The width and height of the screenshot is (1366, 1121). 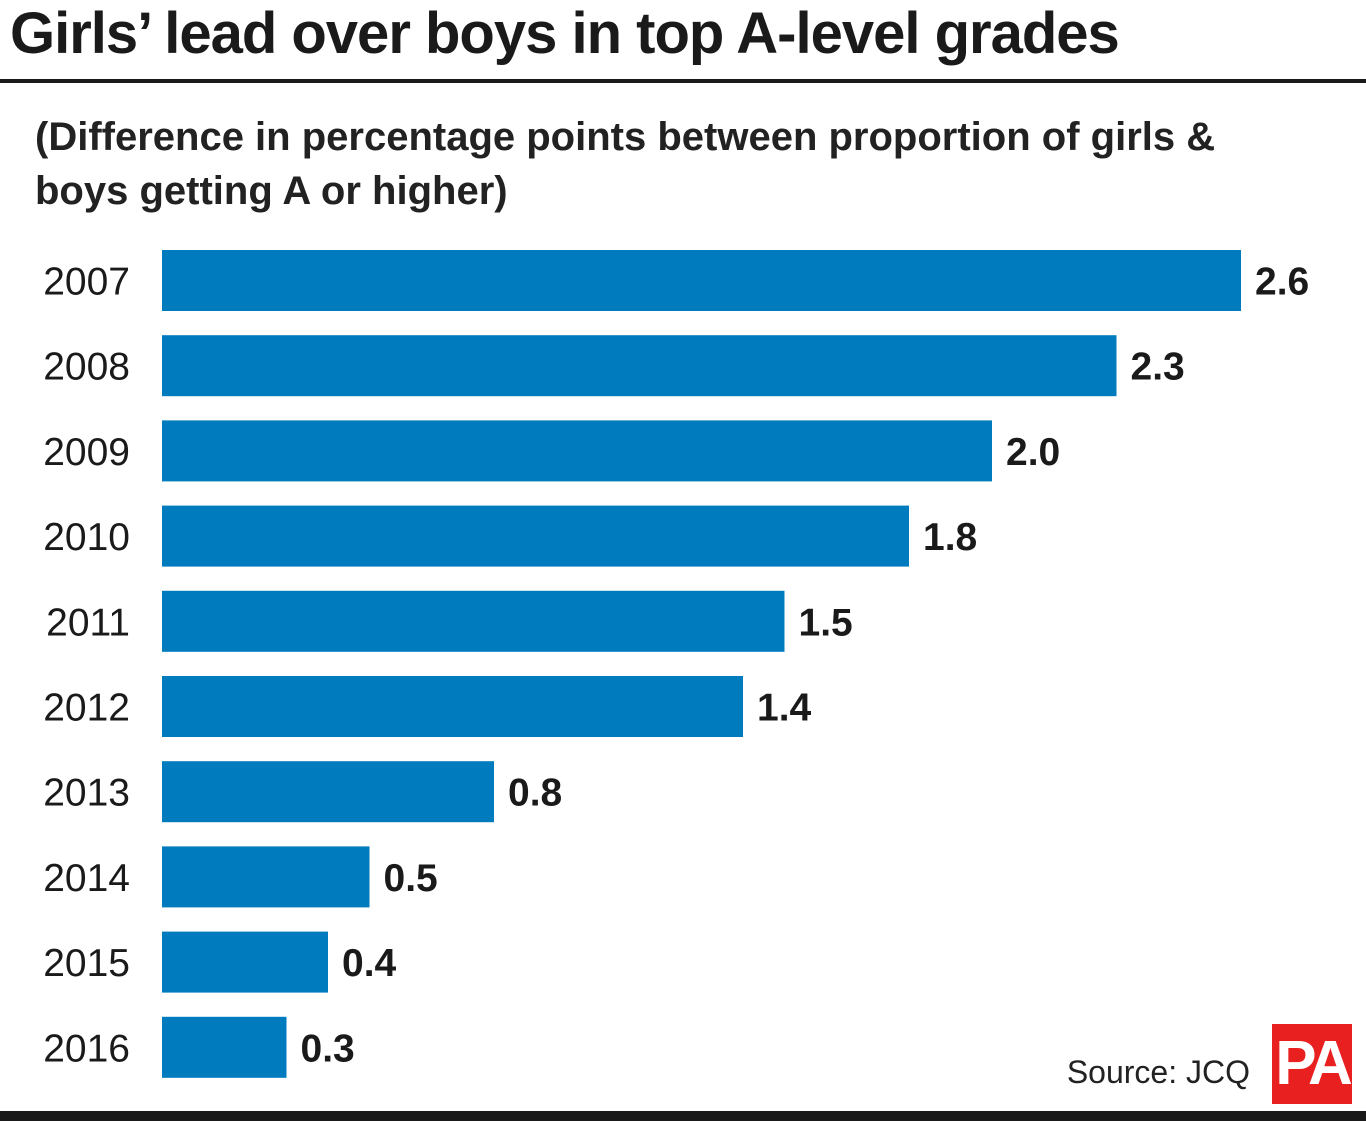 What do you see at coordinates (473, 621) in the screenshot?
I see `bar-2011` at bounding box center [473, 621].